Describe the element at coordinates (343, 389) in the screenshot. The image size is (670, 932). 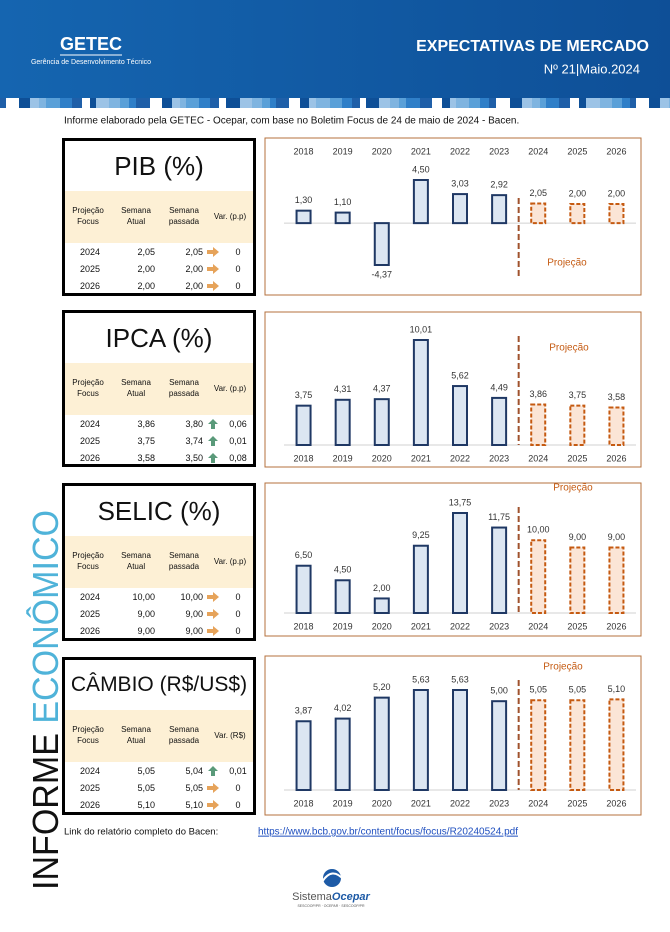
I see `value-label: 4,31` at that location.